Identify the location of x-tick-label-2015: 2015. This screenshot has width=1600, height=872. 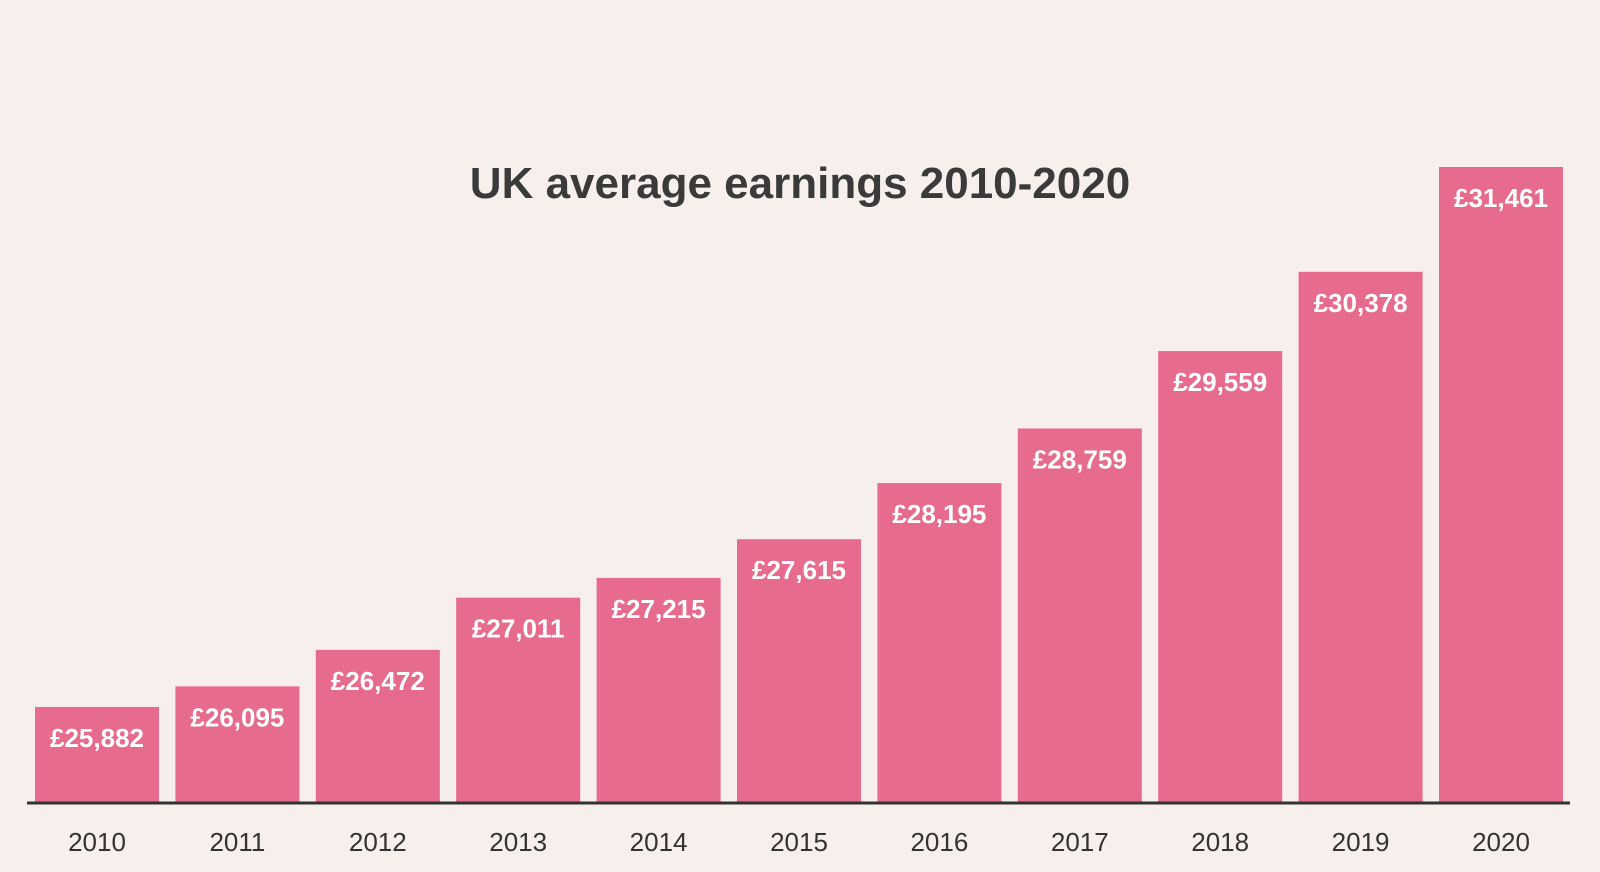
(799, 842).